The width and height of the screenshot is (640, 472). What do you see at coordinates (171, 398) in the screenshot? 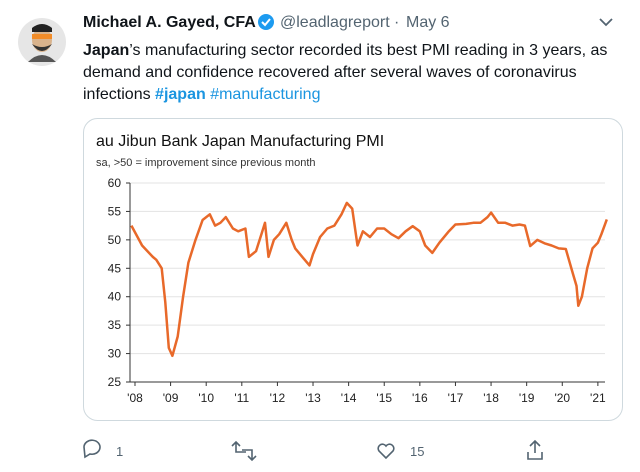
I see `x-tick-label: '09` at bounding box center [171, 398].